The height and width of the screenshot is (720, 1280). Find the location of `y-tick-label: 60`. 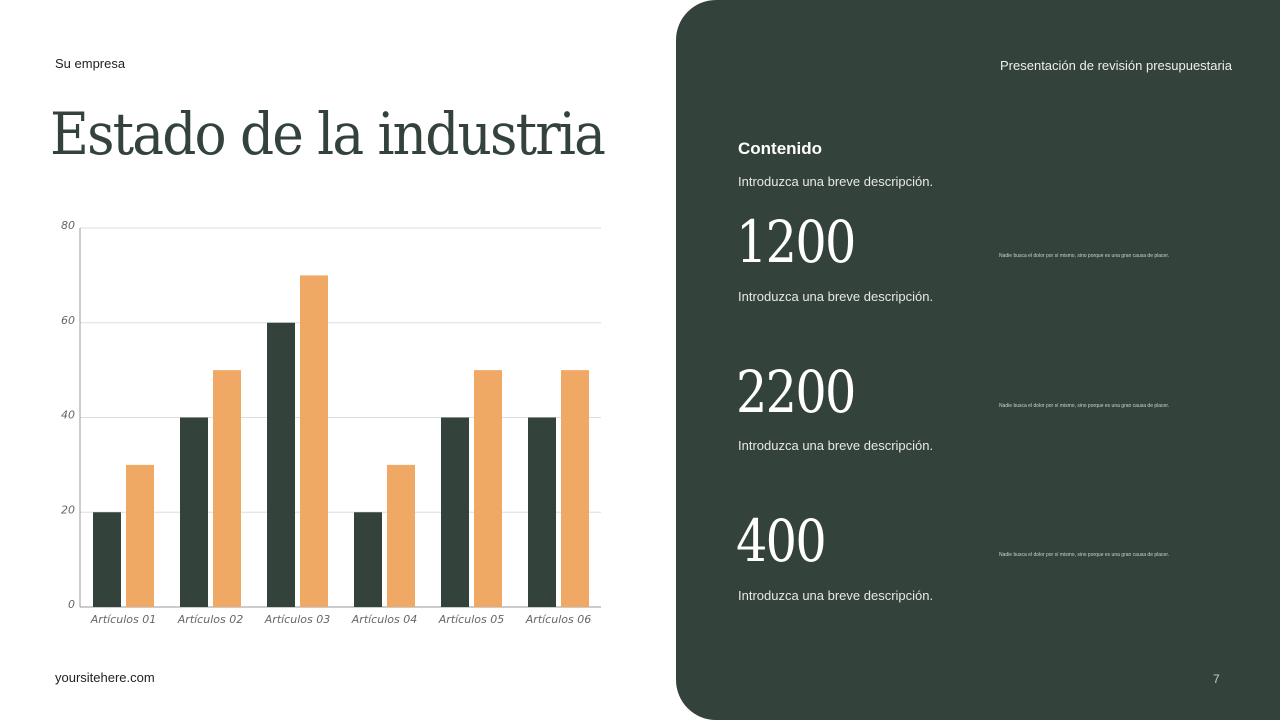

y-tick-label: 60 is located at coordinates (68, 320).